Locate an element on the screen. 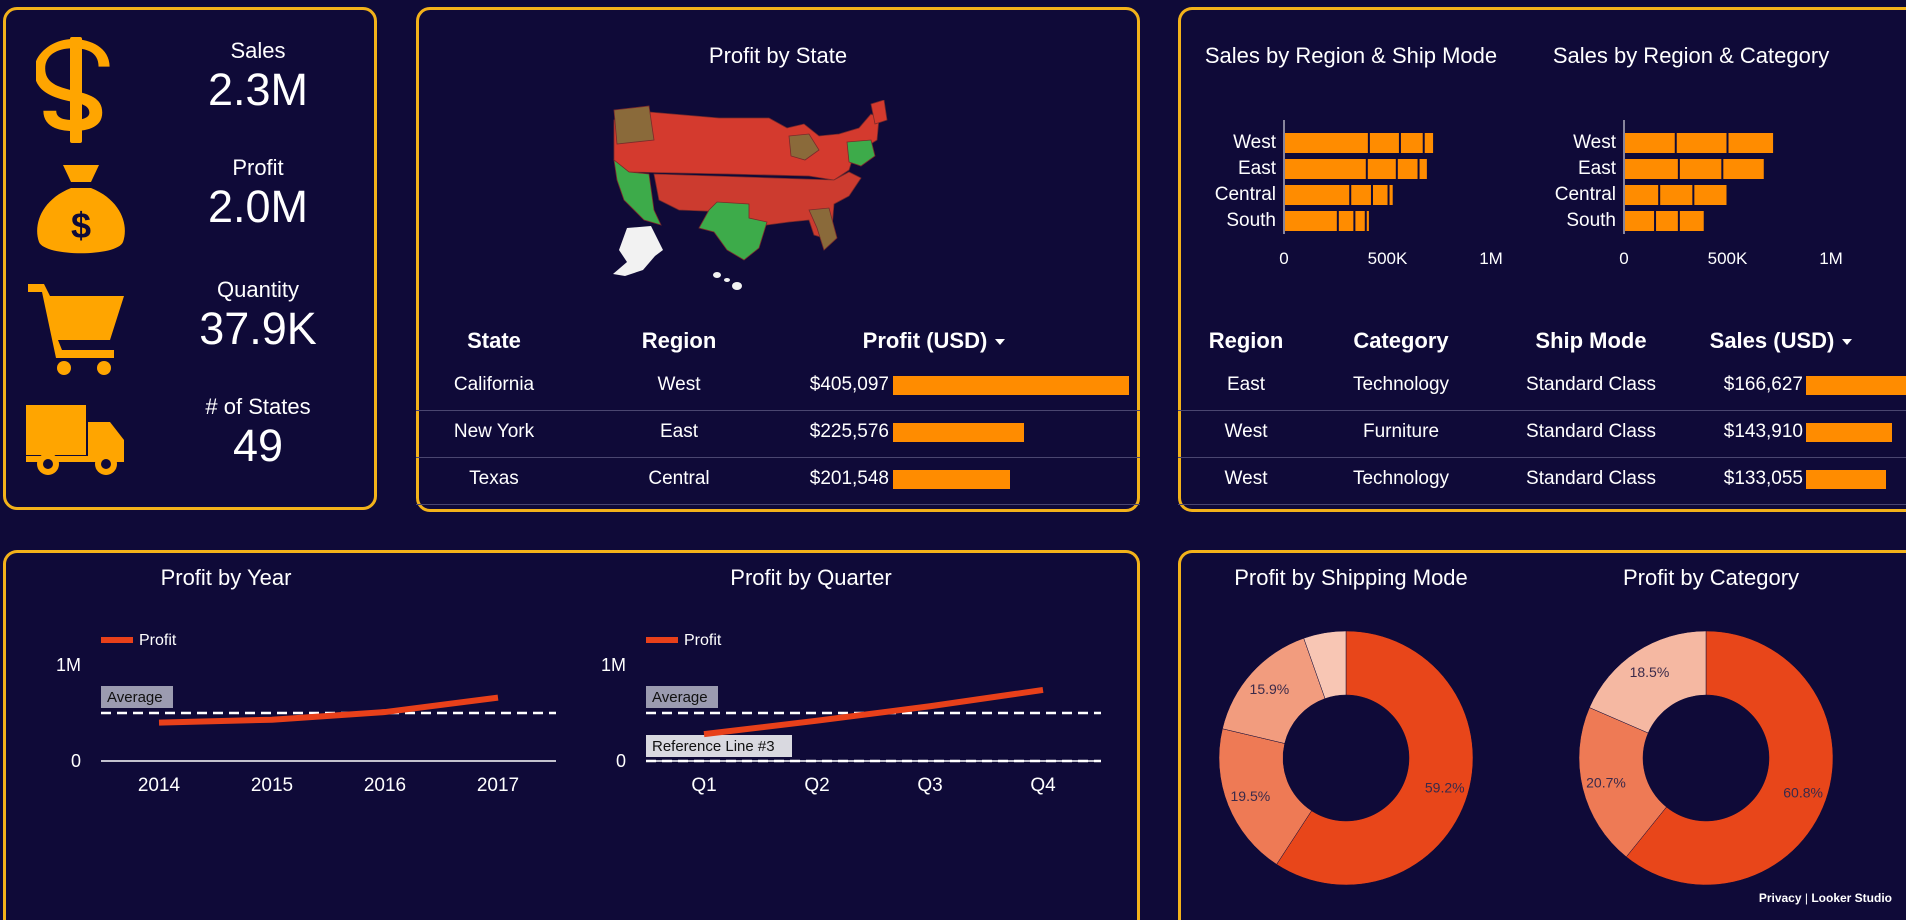 This screenshot has width=1906, height=920. kpi-states-label: # of States is located at coordinates (258, 406).